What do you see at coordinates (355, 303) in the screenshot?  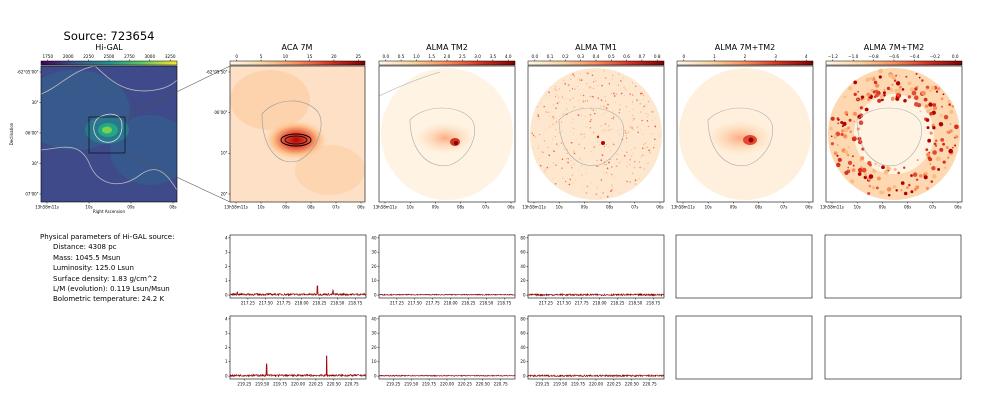 I see `spectrum-x-tick-label: 218.75` at bounding box center [355, 303].